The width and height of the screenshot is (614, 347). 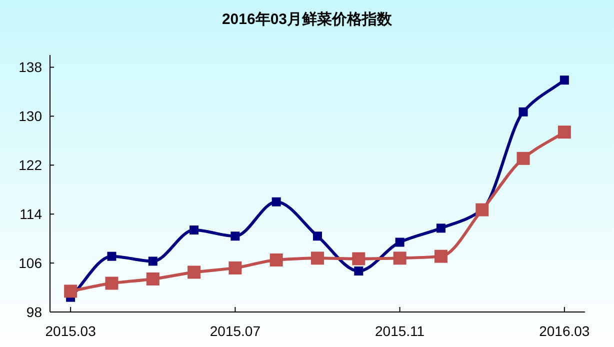 What do you see at coordinates (30, 165) in the screenshot?
I see `y-tick-label: 122` at bounding box center [30, 165].